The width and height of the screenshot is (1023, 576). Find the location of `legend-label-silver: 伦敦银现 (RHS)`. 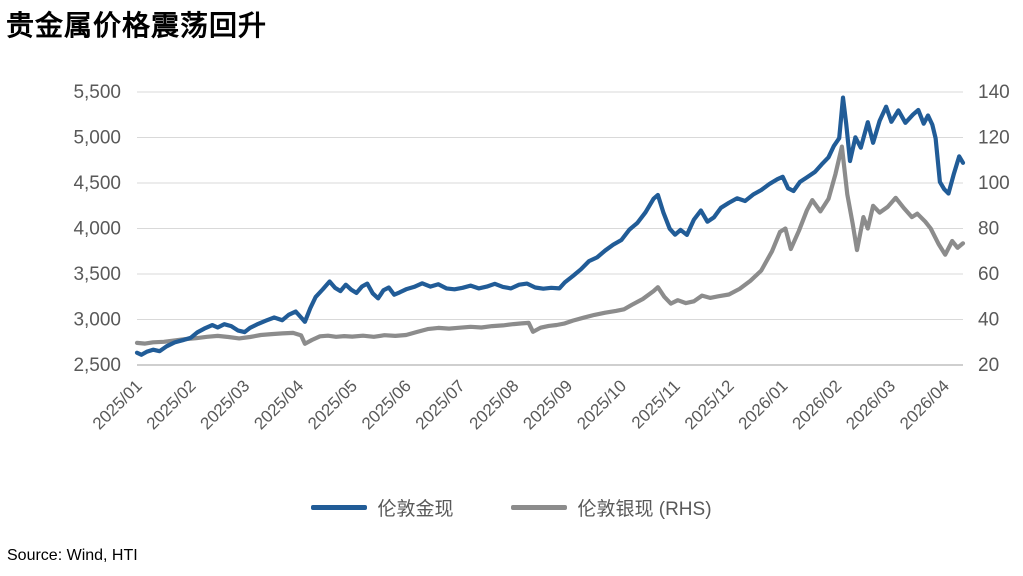

legend-label-silver: 伦敦银现 (RHS) is located at coordinates (644, 509).